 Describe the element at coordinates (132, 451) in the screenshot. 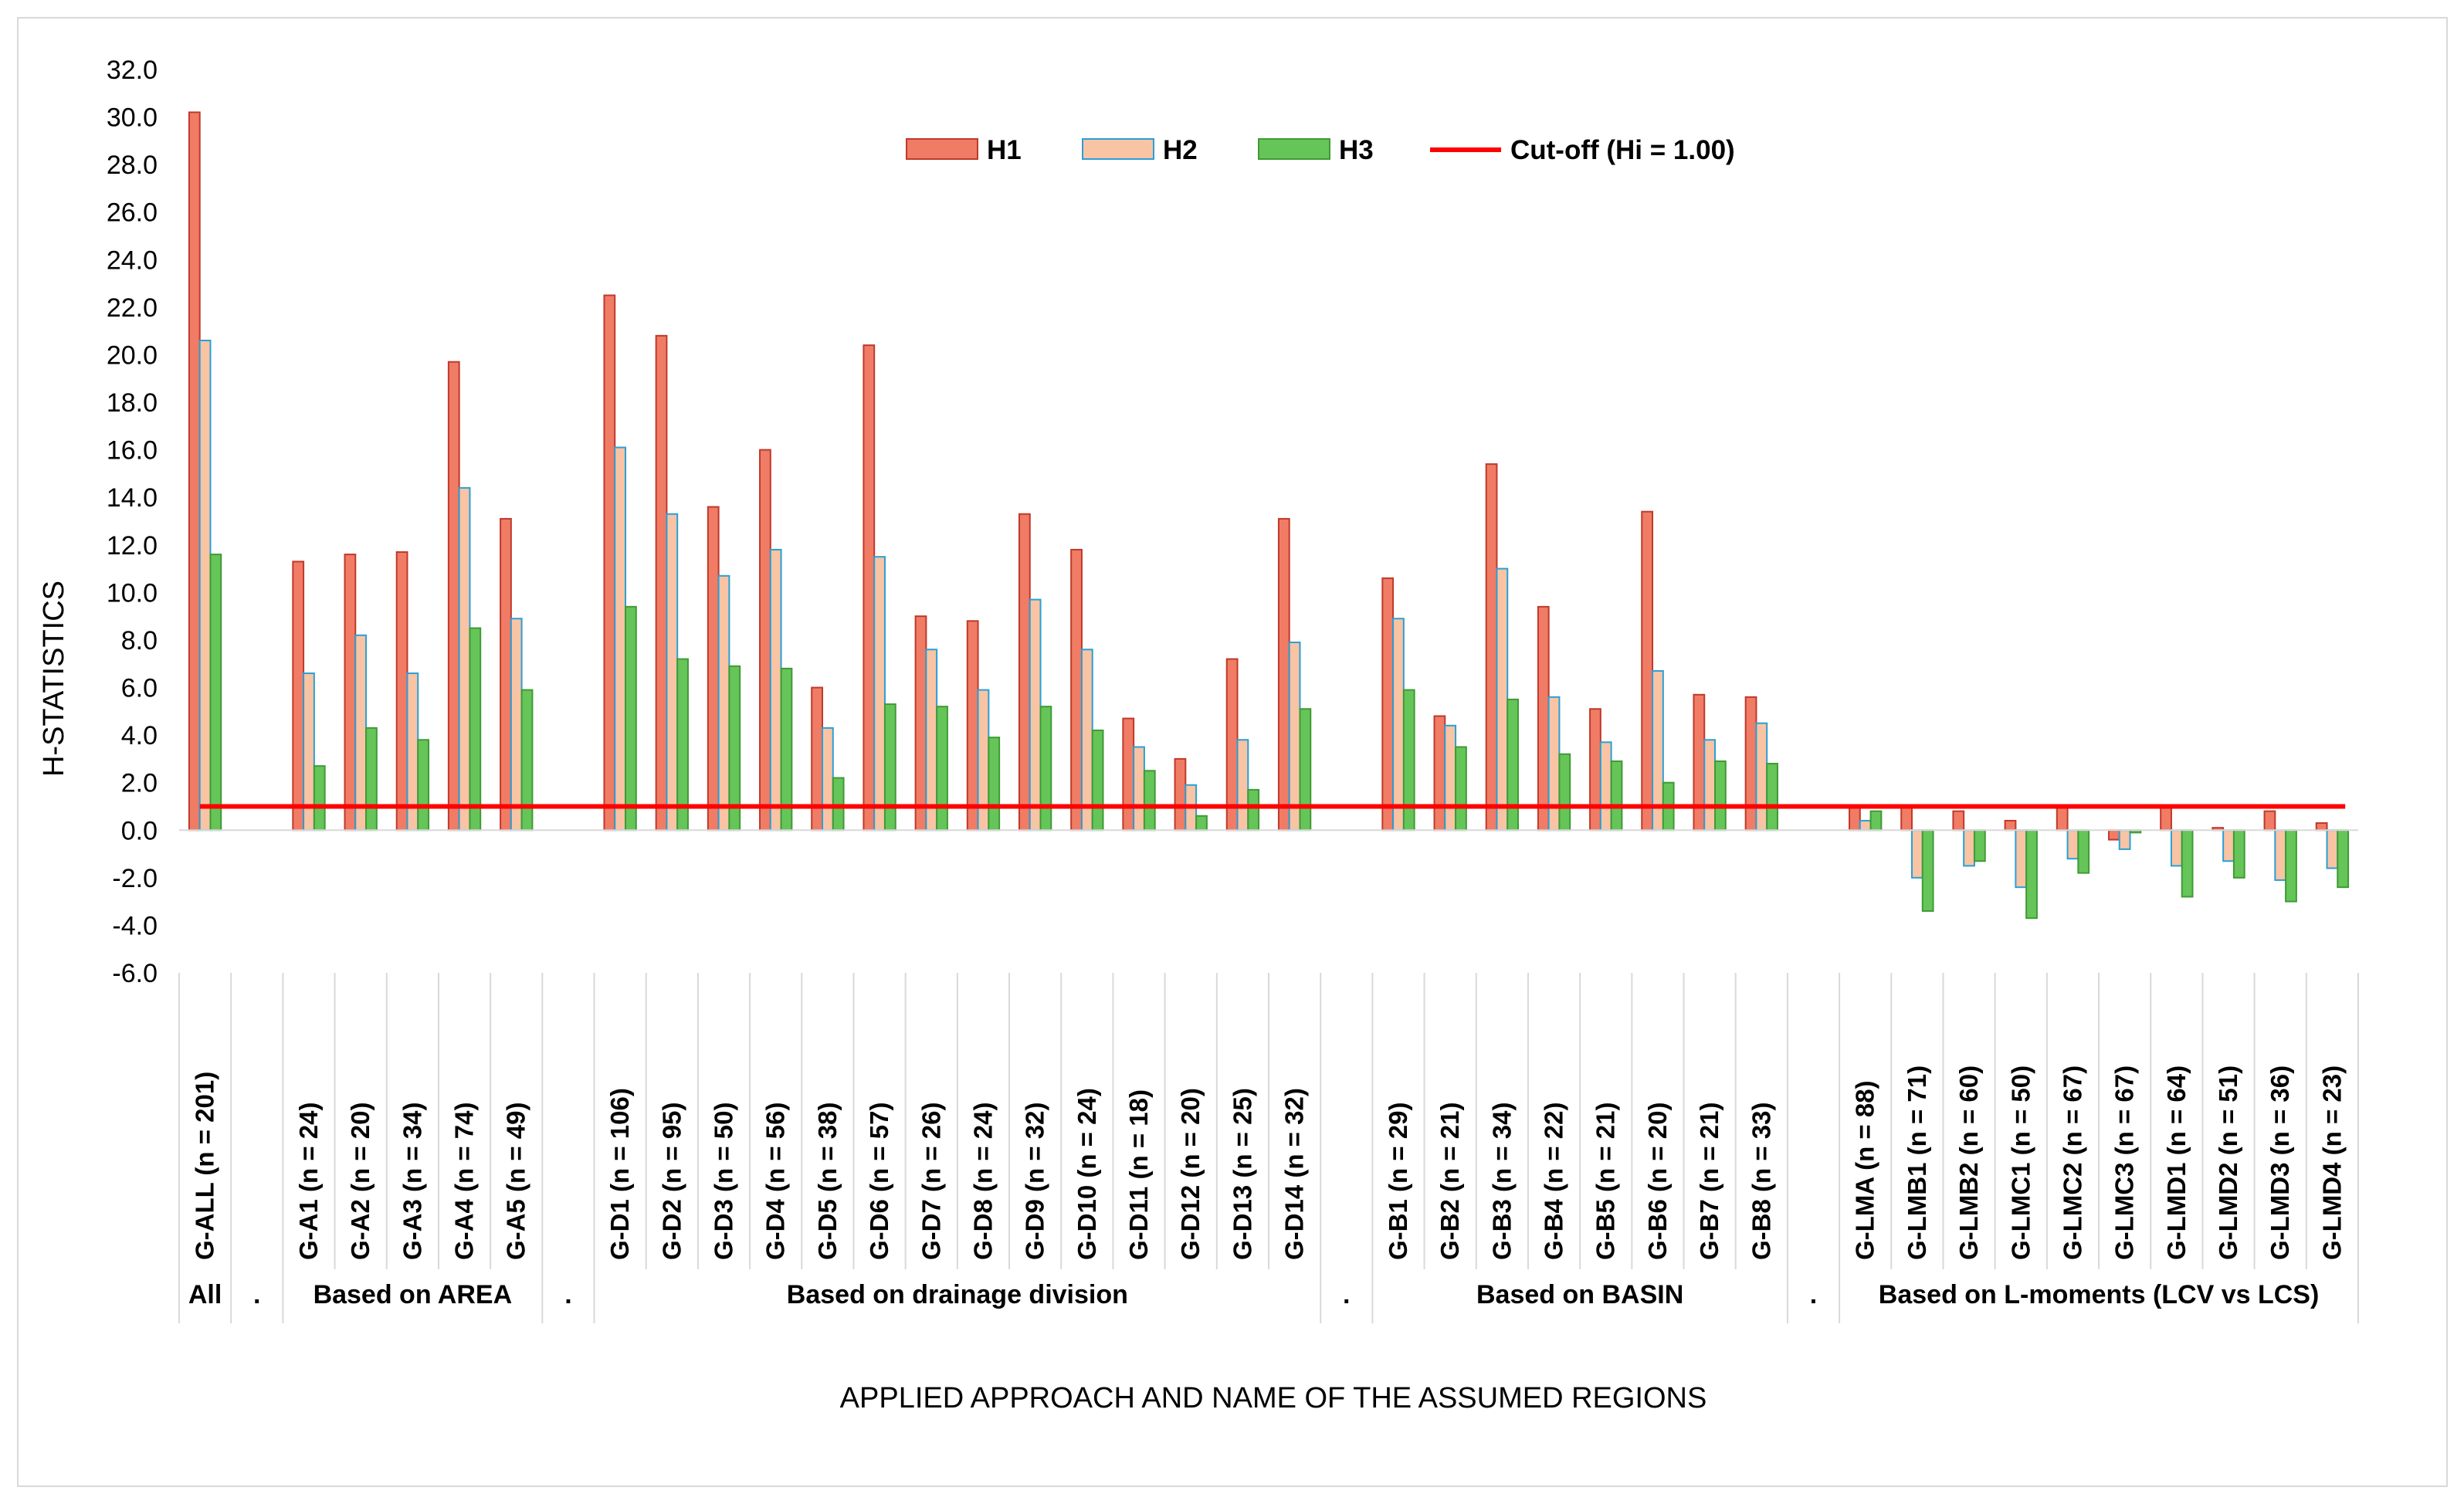

I see `y-tick-label: 16.0` at that location.